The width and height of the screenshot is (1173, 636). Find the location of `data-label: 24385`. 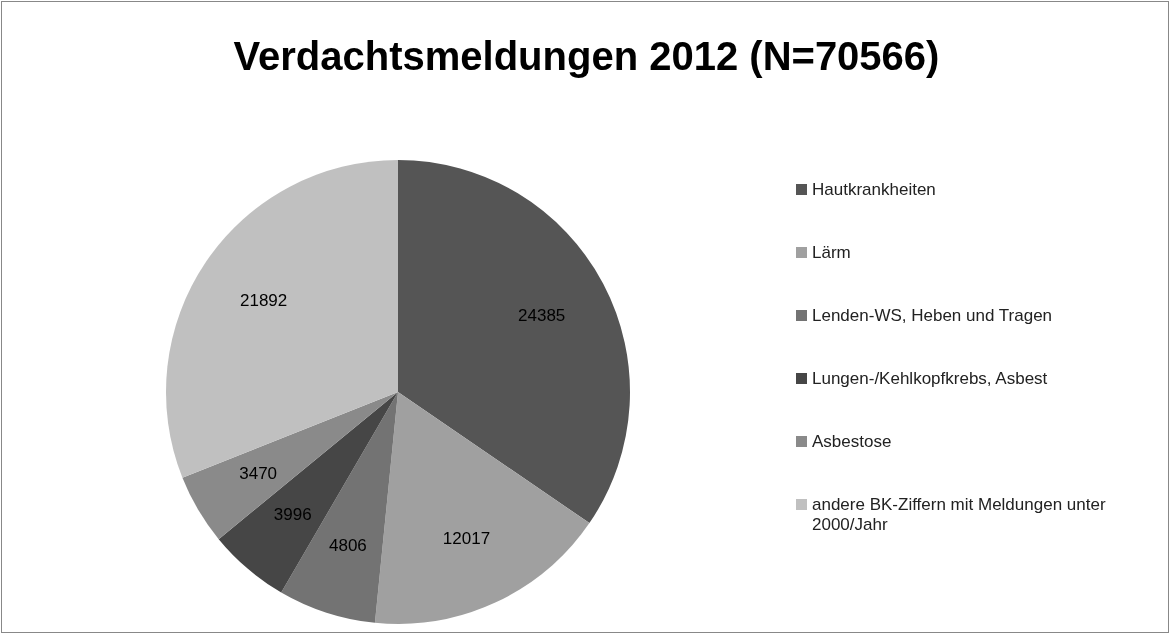

data-label: 24385 is located at coordinates (542, 315).